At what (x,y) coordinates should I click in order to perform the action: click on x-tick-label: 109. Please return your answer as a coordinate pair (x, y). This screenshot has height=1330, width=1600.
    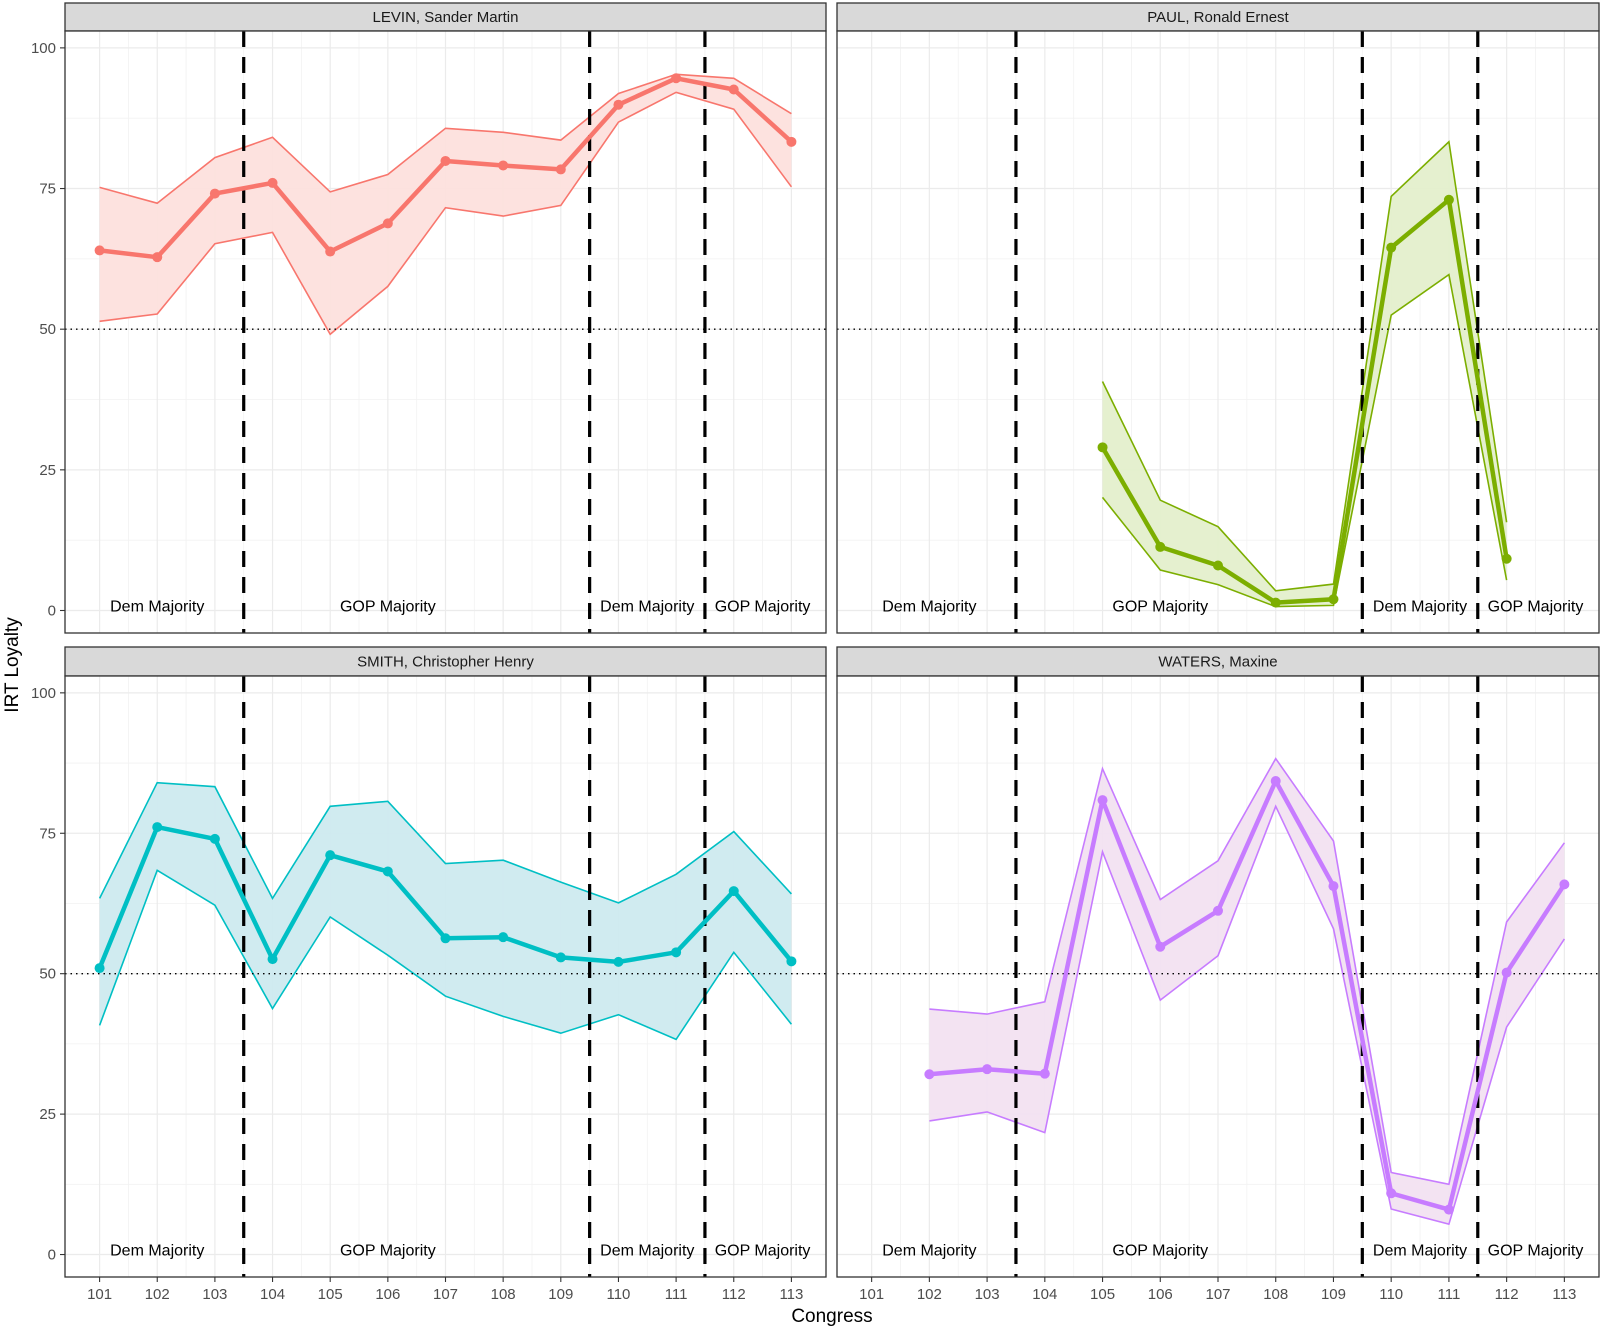
    Looking at the image, I should click on (1333, 1294).